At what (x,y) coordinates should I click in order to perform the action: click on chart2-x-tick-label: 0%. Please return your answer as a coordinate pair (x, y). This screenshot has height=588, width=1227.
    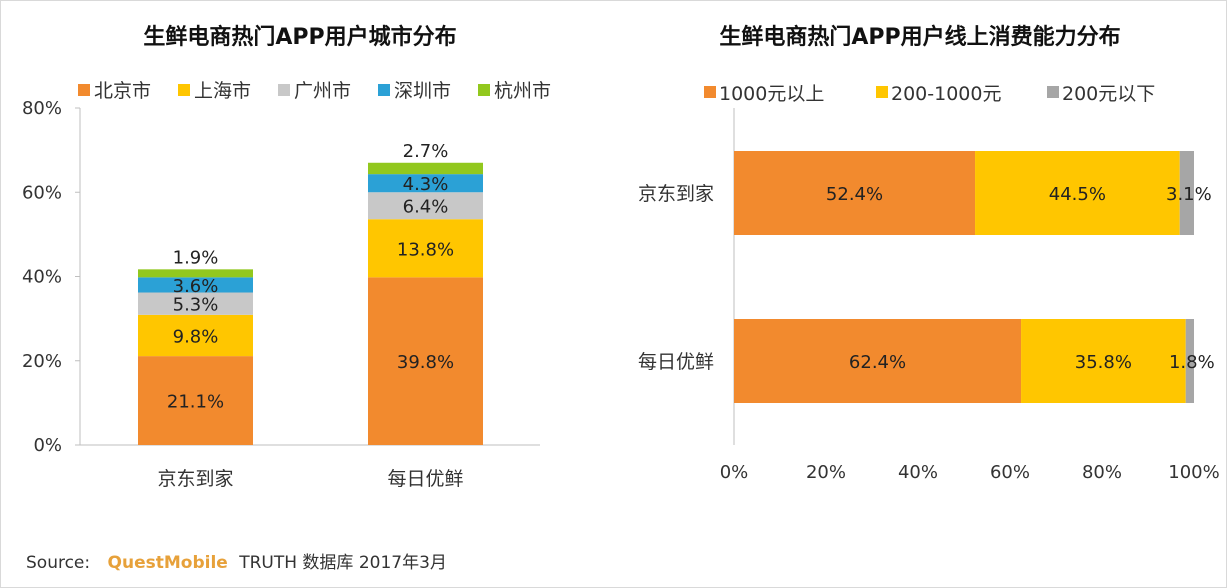
    Looking at the image, I should click on (734, 472).